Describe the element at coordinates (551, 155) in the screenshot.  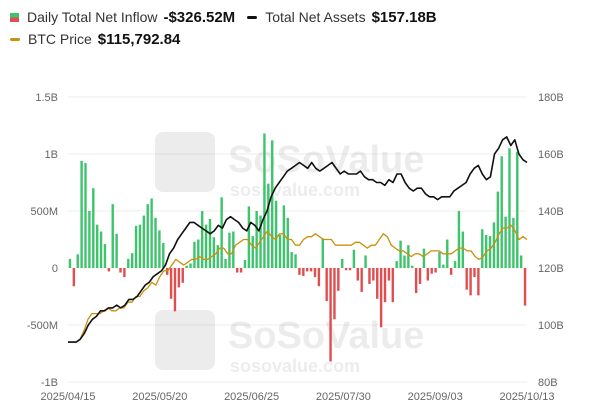
I see `right-tick-label: 160B` at that location.